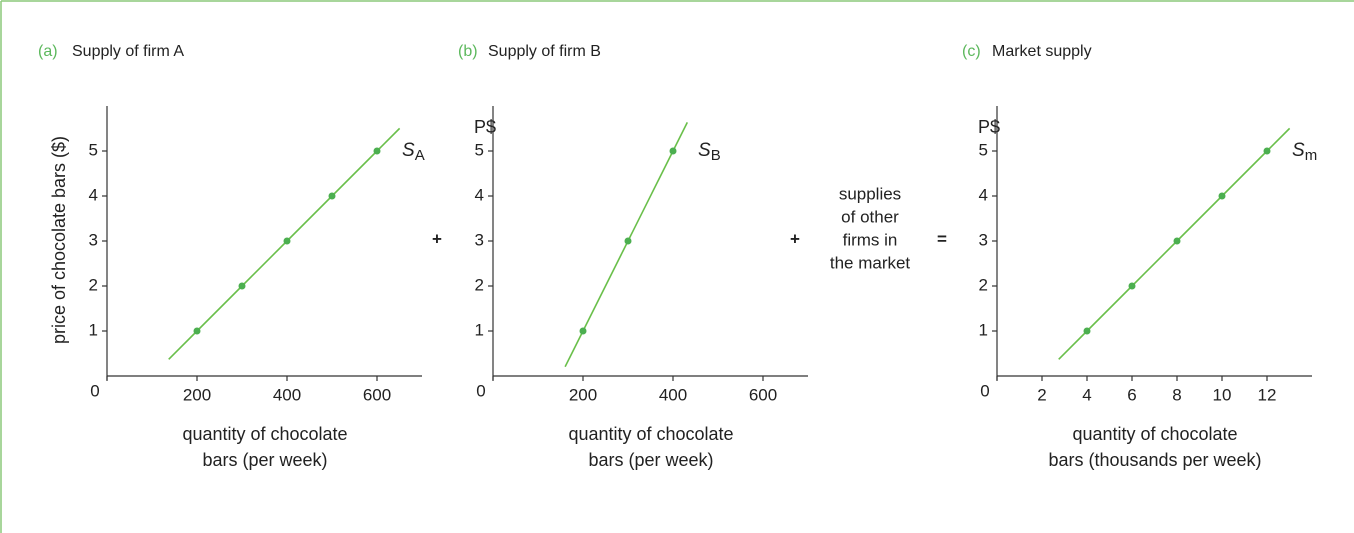 The height and width of the screenshot is (533, 1354). What do you see at coordinates (544, 51) in the screenshot?
I see `panel-title: Supply of firm B` at bounding box center [544, 51].